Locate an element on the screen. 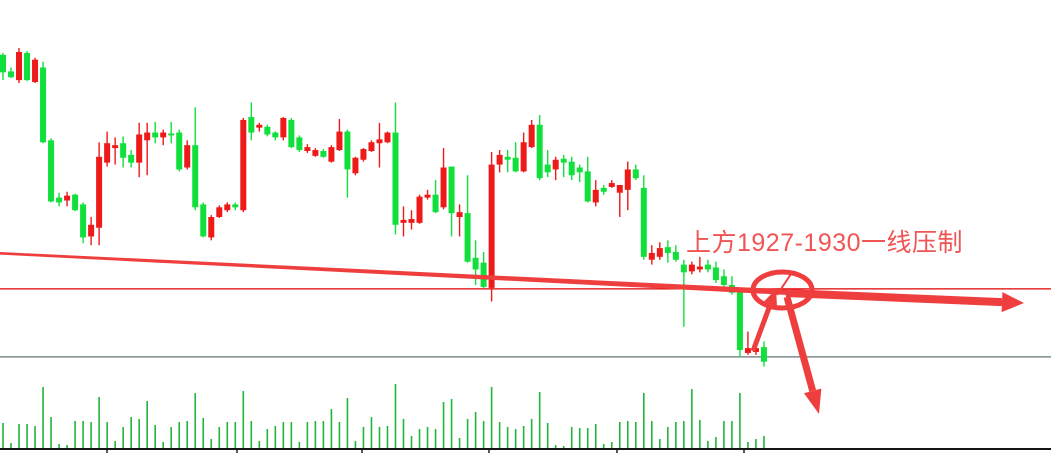 The height and width of the screenshot is (453, 1051). arrow-shaft is located at coordinates (800, 344).